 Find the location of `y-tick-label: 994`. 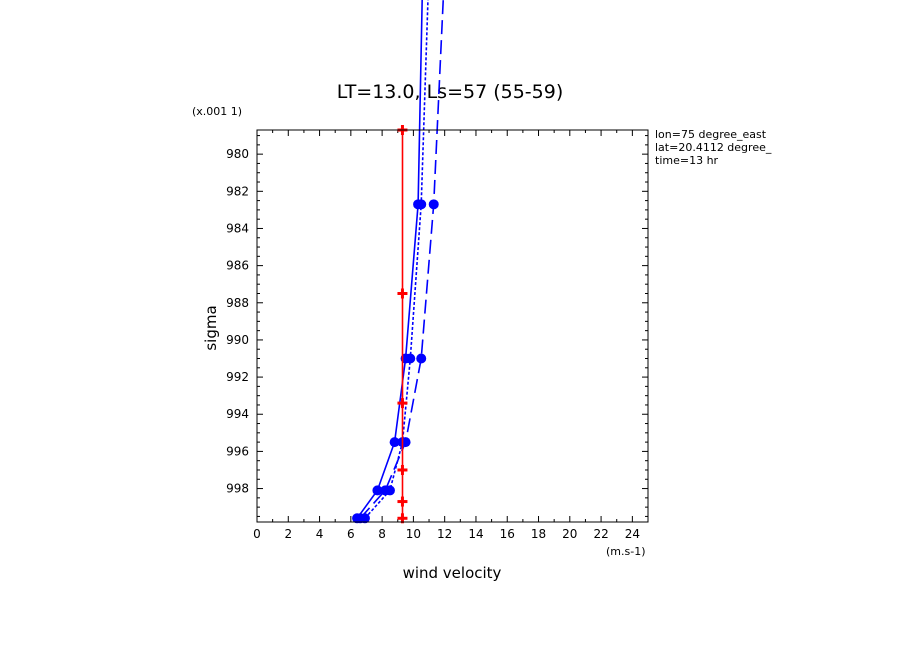

y-tick-label: 994 is located at coordinates (237, 414).